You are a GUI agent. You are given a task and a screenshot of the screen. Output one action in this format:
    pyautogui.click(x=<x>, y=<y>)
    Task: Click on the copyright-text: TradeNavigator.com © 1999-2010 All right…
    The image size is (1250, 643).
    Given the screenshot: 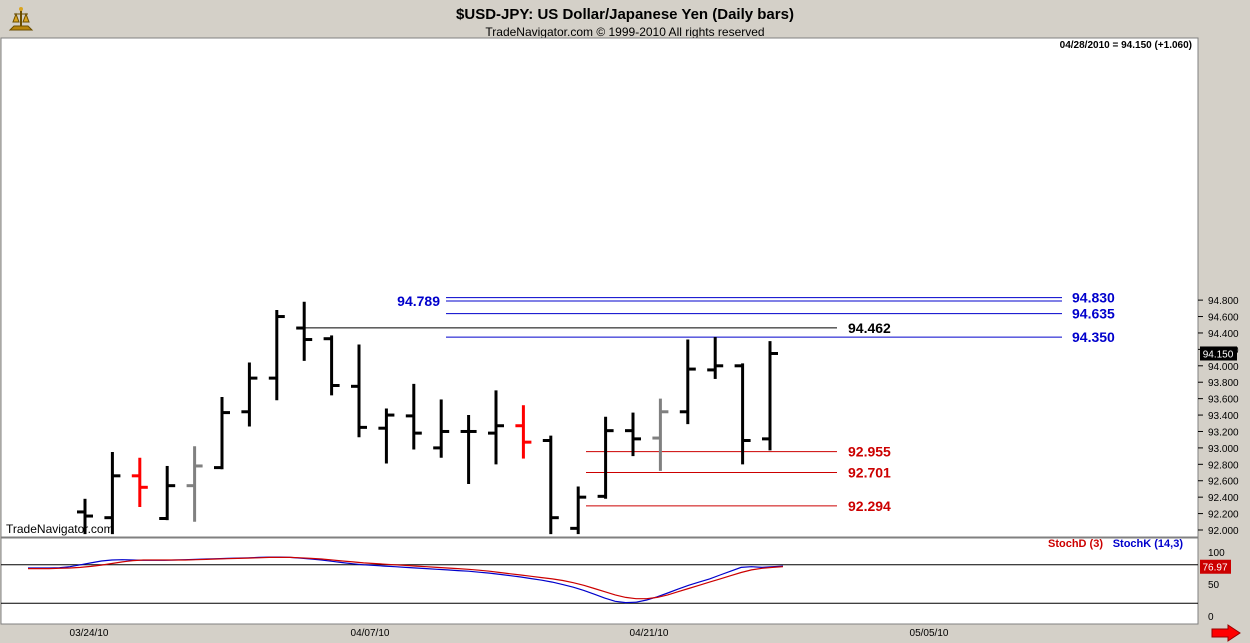 What is the action you would take?
    pyautogui.click(x=624, y=32)
    